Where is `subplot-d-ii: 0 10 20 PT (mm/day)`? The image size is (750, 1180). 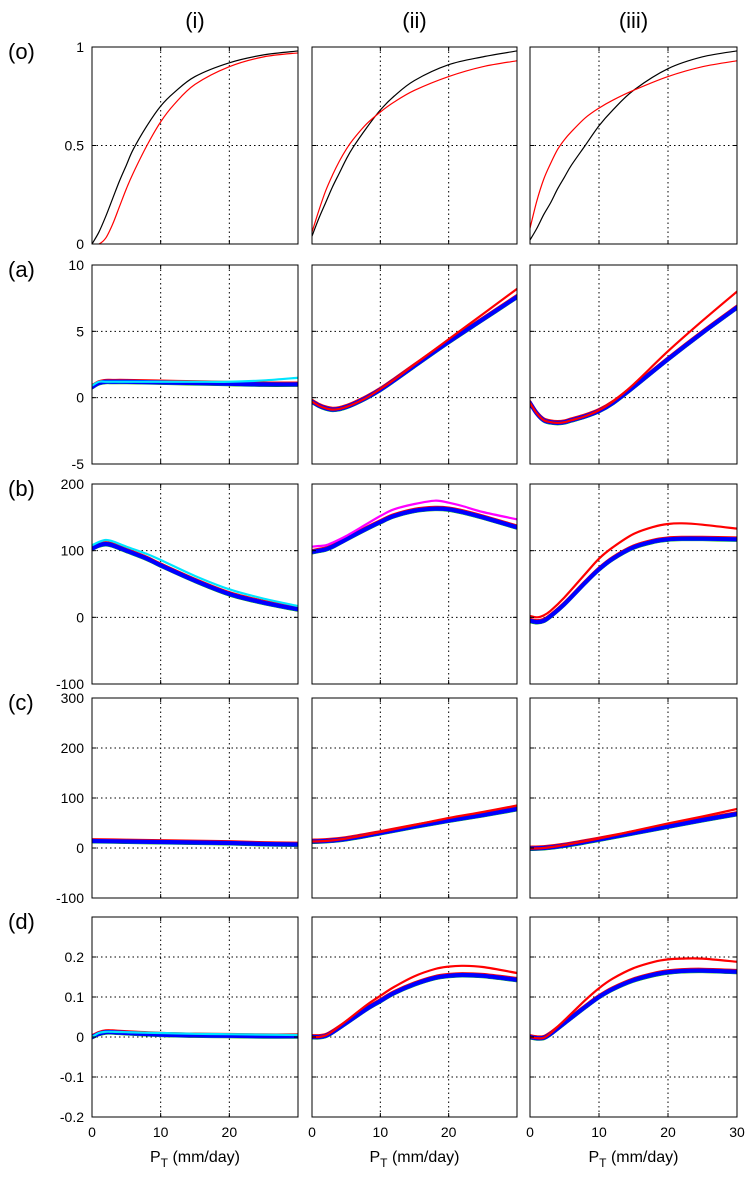 subplot-d-ii: 0 10 20 PT (mm/day) is located at coordinates (413, 1043).